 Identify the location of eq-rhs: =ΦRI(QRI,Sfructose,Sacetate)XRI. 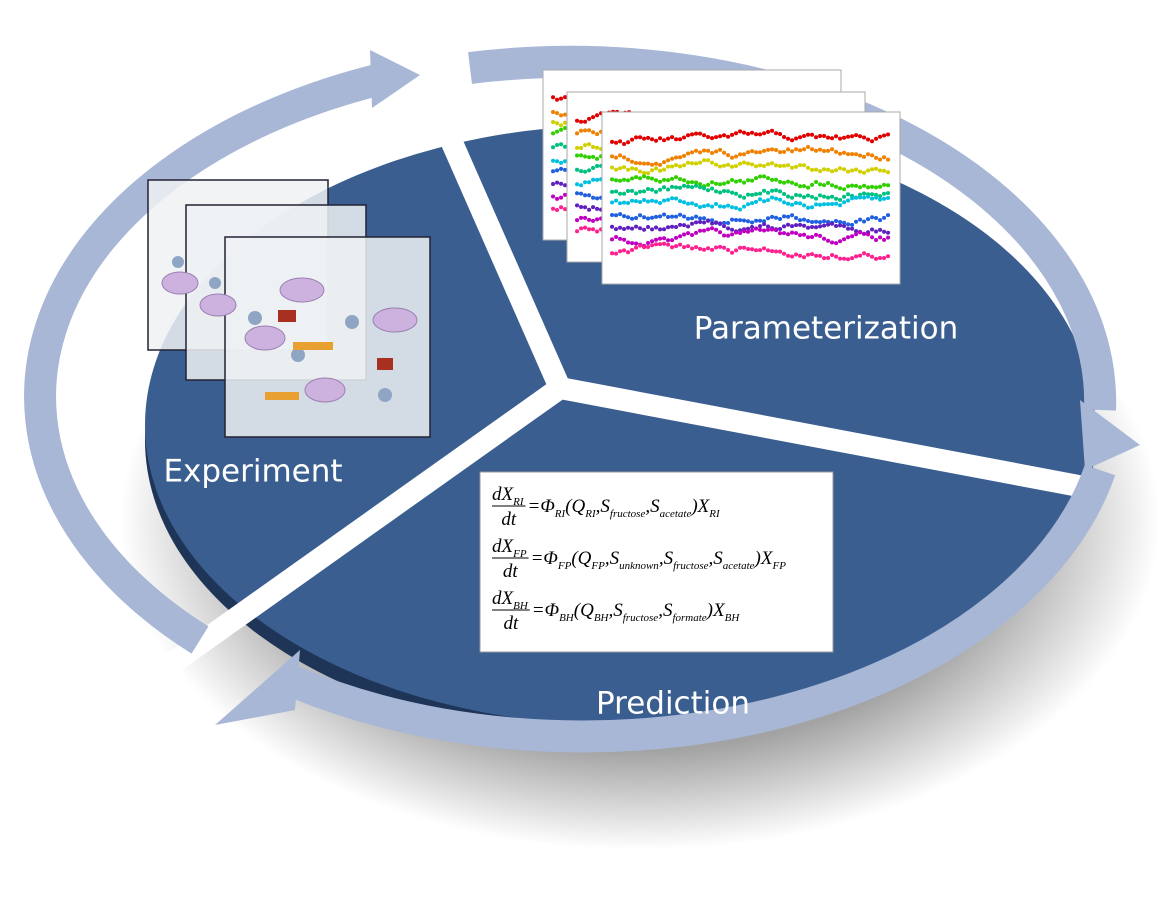
(625, 508).